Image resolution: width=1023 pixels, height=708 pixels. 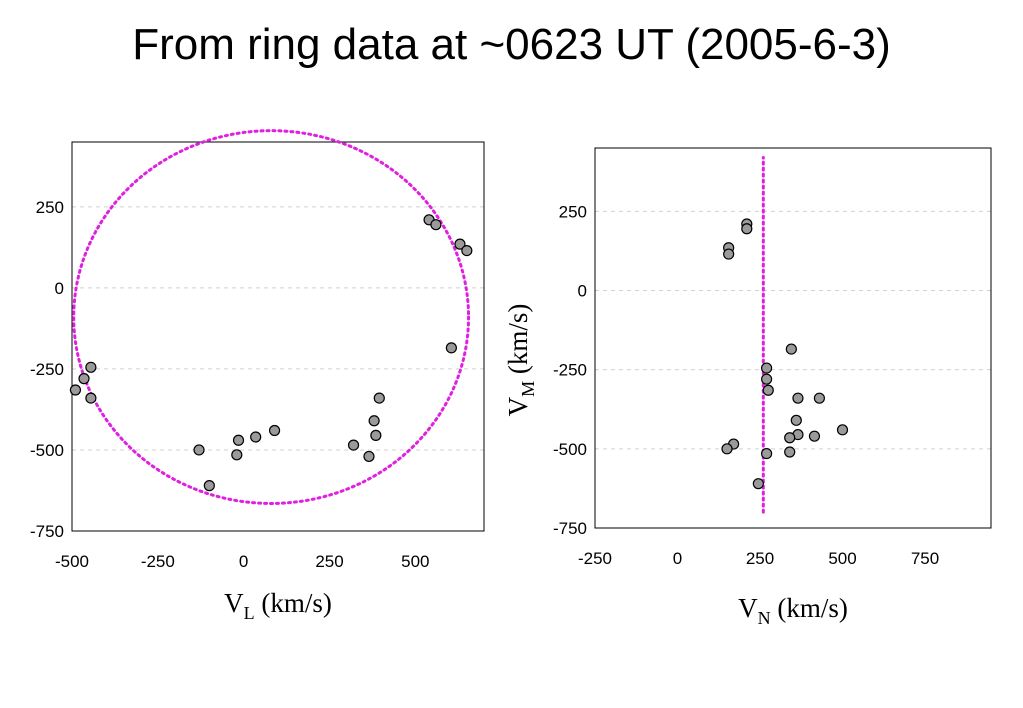 I want to click on plot1-xtick-label: -250, so click(x=158, y=561).